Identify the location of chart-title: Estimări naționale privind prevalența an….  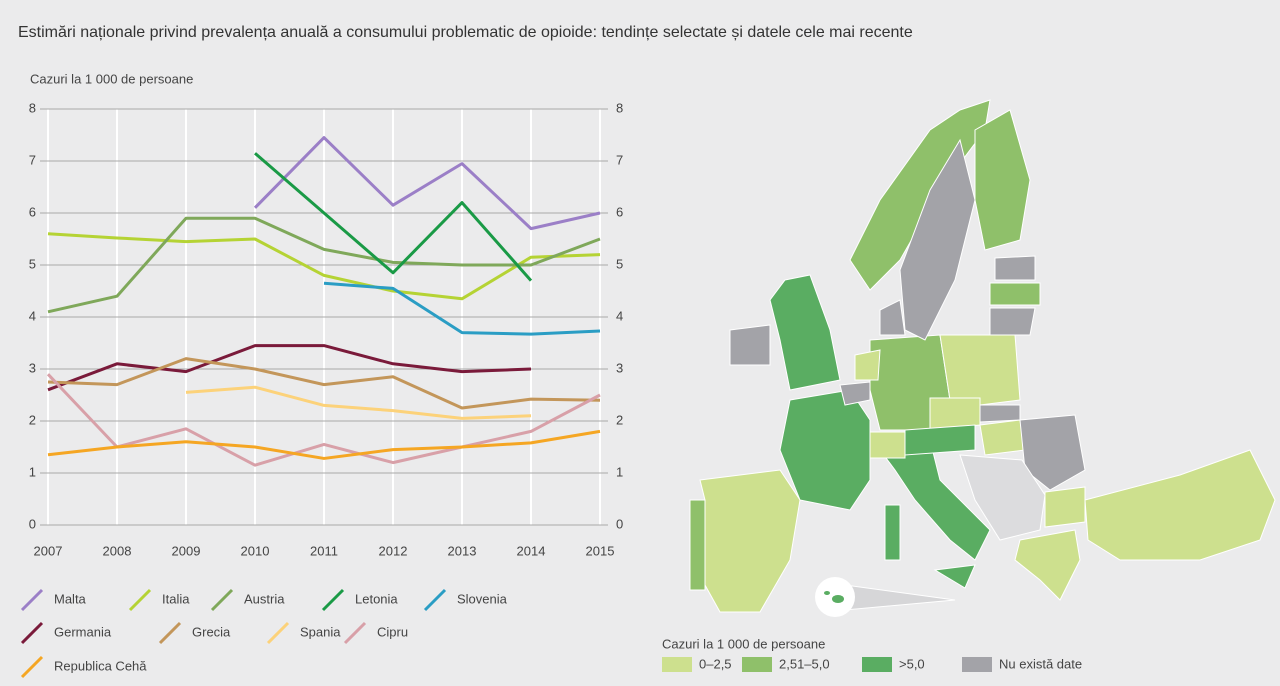
(465, 32).